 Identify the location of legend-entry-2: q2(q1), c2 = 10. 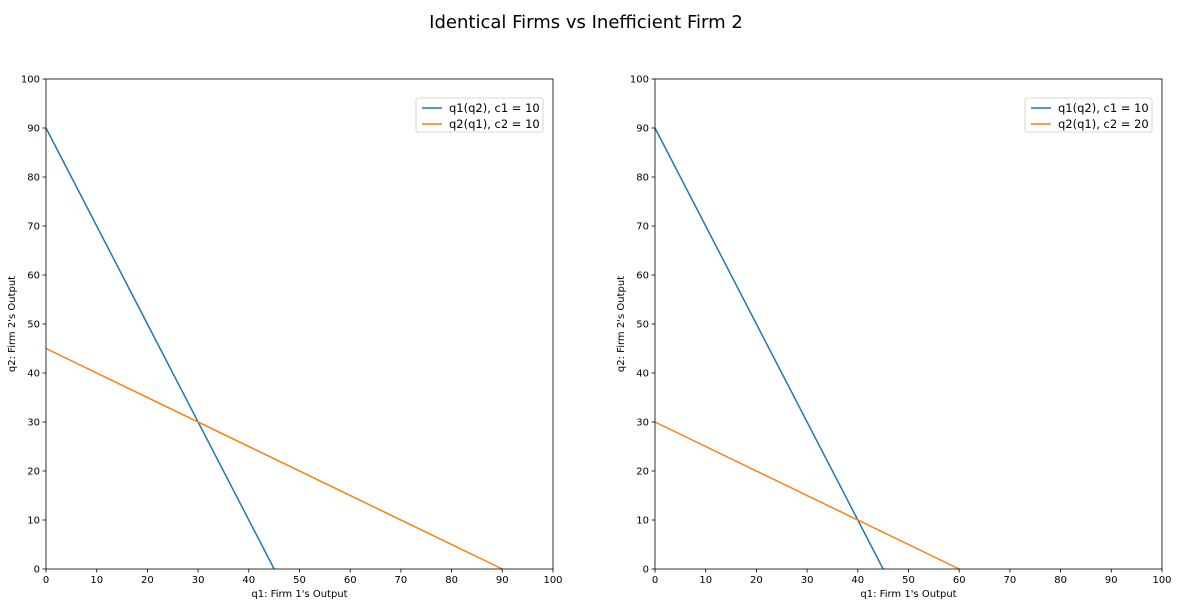
(494, 124).